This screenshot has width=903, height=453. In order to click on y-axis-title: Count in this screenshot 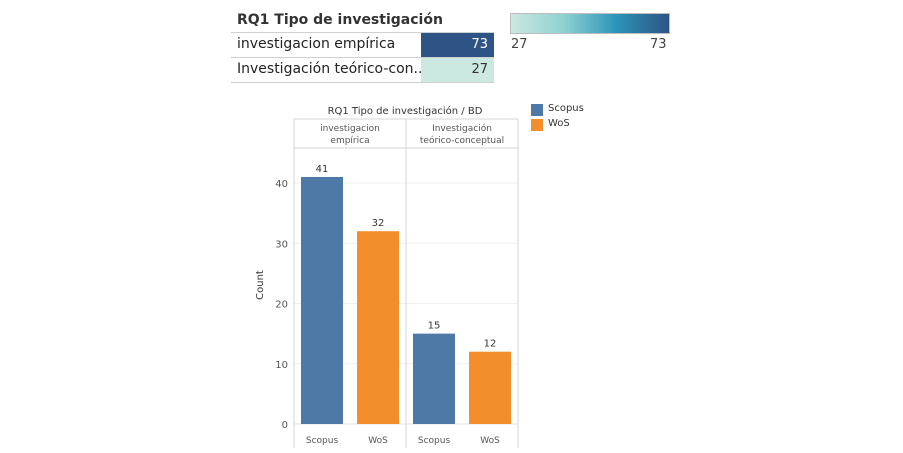, I will do `click(260, 285)`.